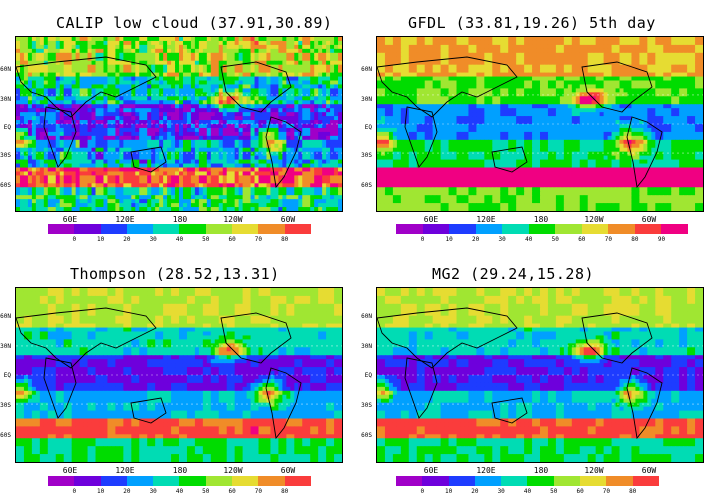 The height and width of the screenshot is (500, 720). What do you see at coordinates (513, 274) in the screenshot?
I see `panel-title: MG2 (29.24,15.28)` at bounding box center [513, 274].